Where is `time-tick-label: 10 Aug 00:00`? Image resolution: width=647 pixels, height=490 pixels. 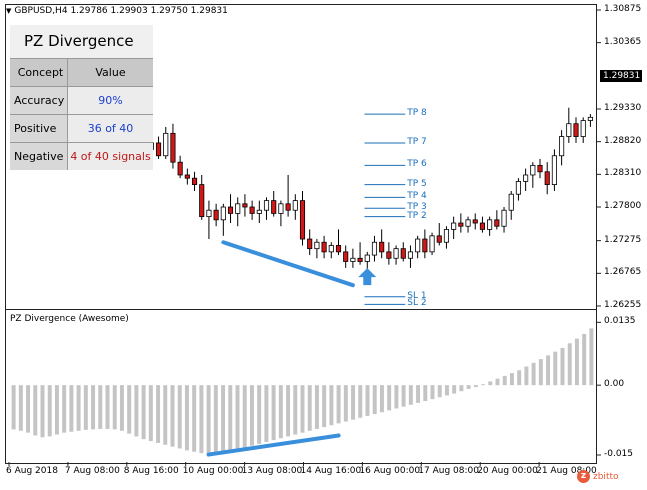 time-tick-label: 10 Aug 00:00 is located at coordinates (213, 471).